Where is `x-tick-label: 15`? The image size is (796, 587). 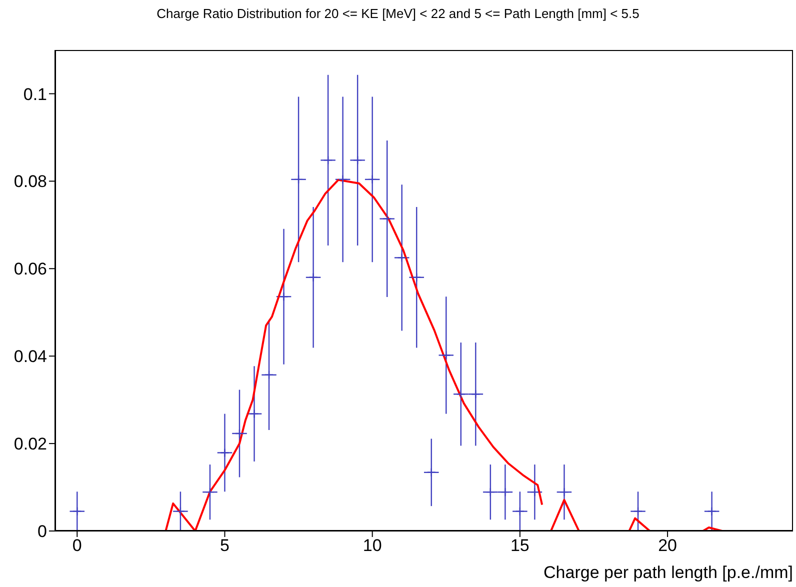 x-tick-label: 15 is located at coordinates (520, 546).